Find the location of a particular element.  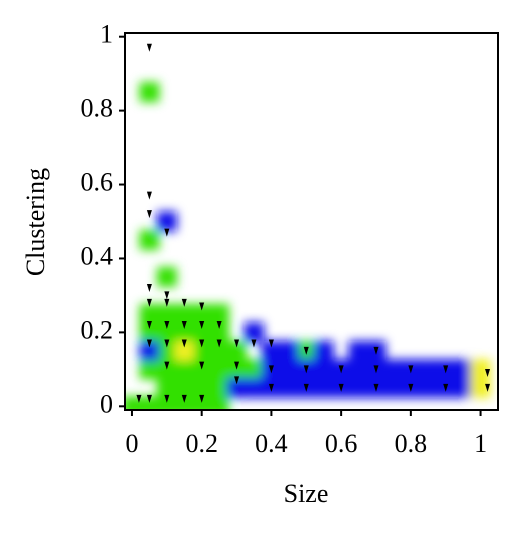

x-tick-label: 0 is located at coordinates (131, 443).